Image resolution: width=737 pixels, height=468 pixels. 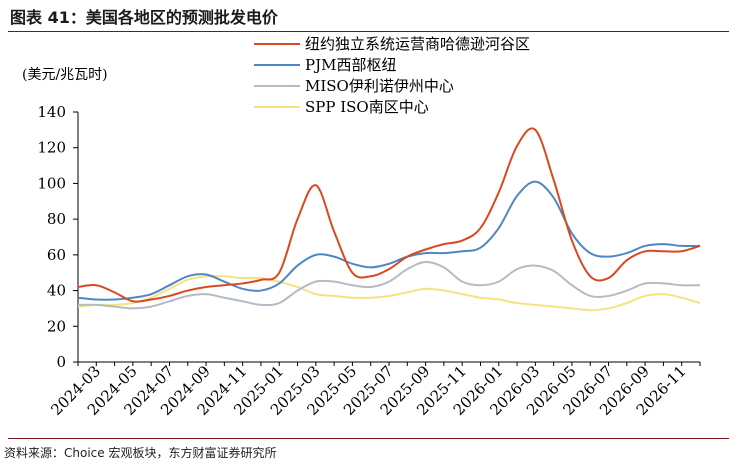 What do you see at coordinates (367, 107) in the screenshot?
I see `legend-entry: SPP ISO南区中心` at bounding box center [367, 107].